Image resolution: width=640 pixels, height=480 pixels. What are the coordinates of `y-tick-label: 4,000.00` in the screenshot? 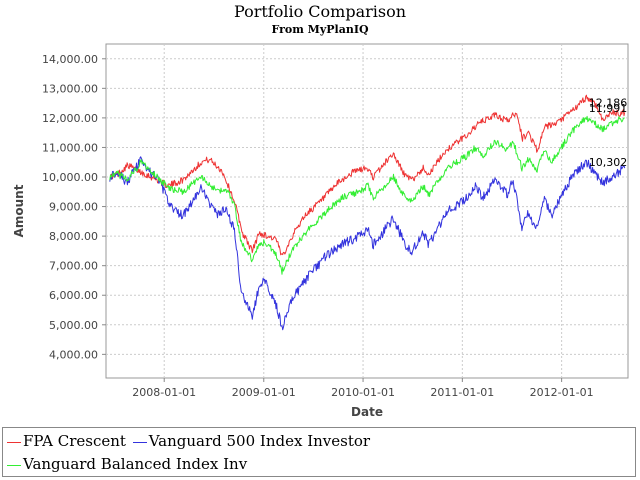 It's located at (73, 354).